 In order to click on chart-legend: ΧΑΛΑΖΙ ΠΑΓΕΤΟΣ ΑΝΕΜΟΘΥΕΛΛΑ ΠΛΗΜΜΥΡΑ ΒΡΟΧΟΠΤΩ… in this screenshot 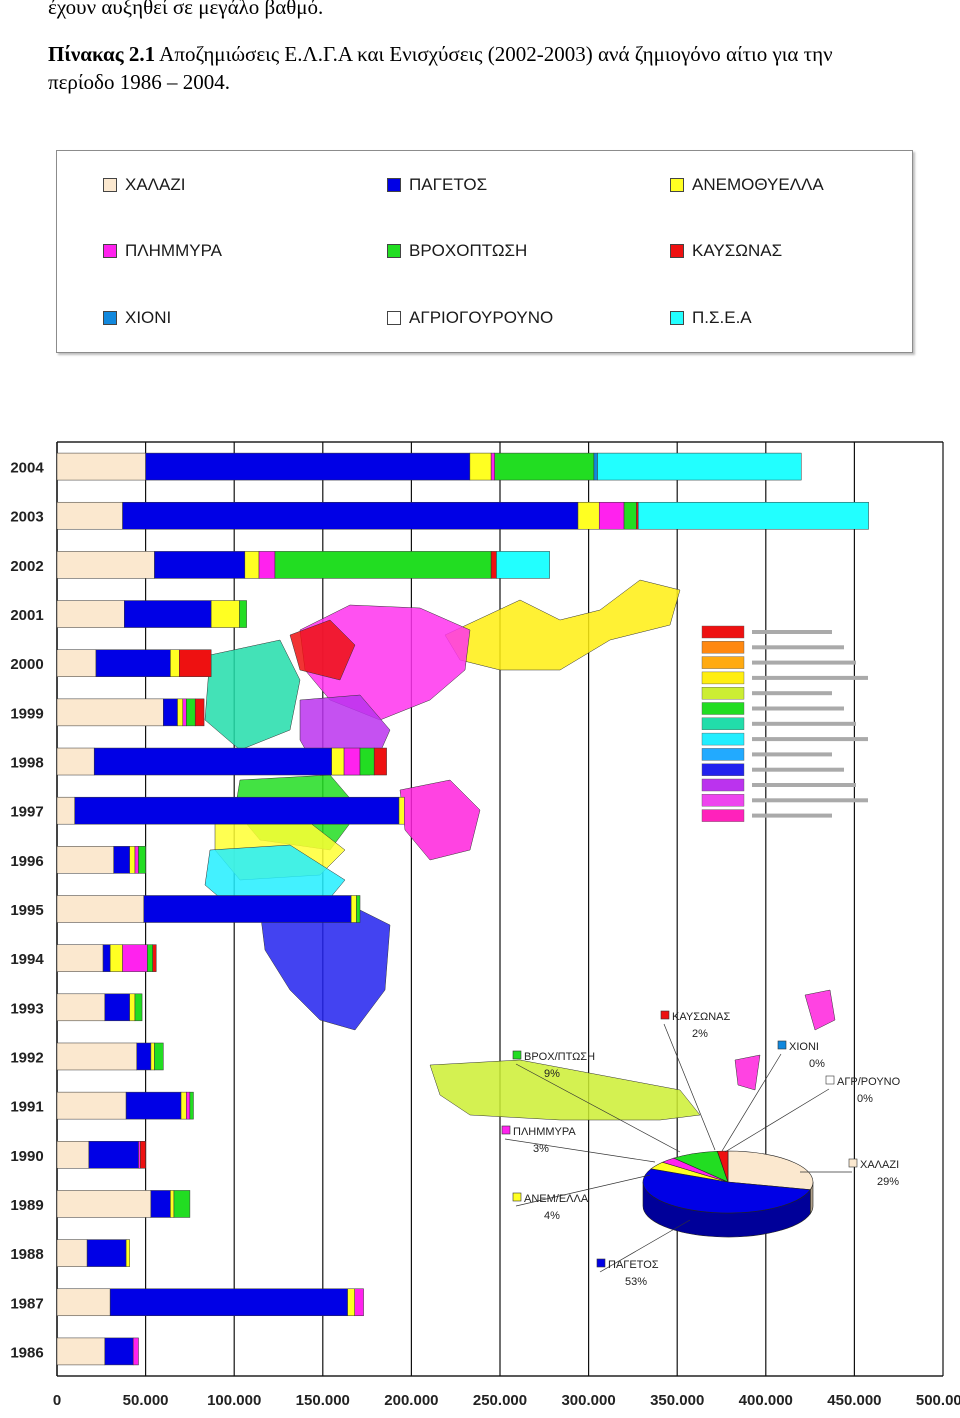, I will do `click(484, 251)`.